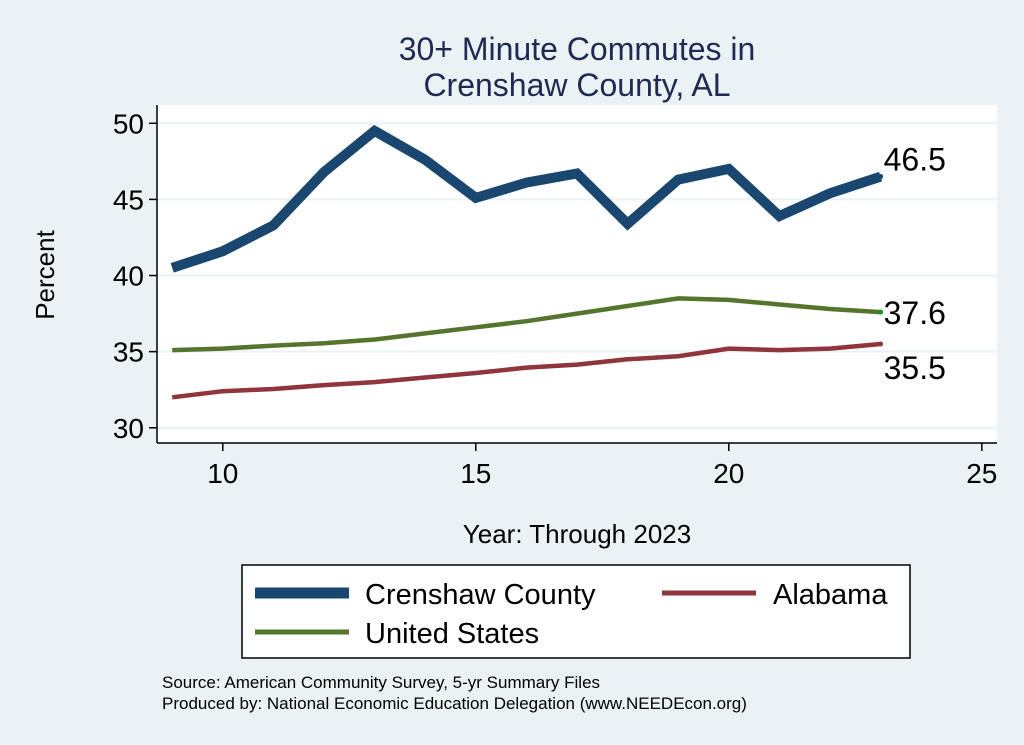 The height and width of the screenshot is (745, 1024). What do you see at coordinates (128, 123) in the screenshot?
I see `y-tick-label-50: 50` at bounding box center [128, 123].